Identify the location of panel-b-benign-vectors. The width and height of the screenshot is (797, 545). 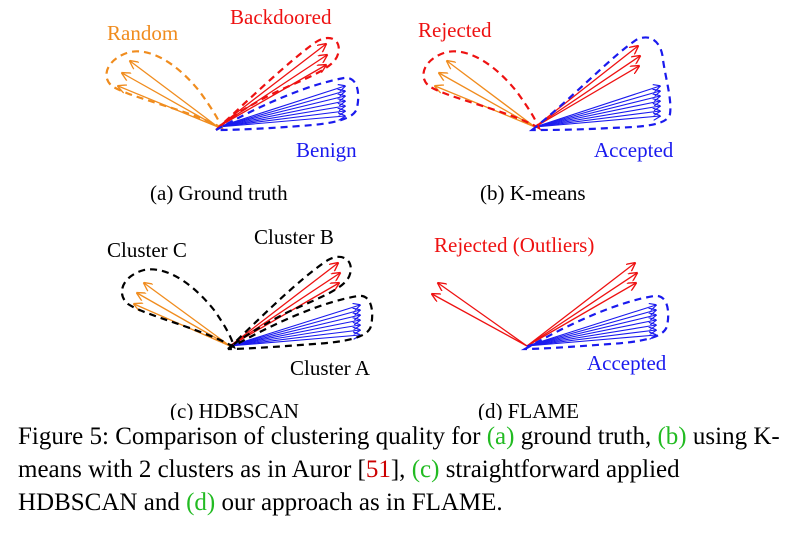
(597, 107).